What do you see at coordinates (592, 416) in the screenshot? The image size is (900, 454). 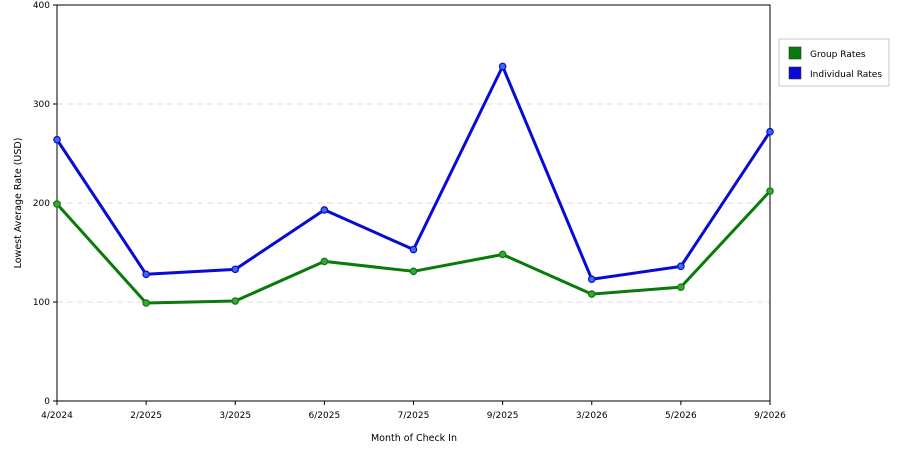 I see `x-tick-label: 3/2026` at bounding box center [592, 416].